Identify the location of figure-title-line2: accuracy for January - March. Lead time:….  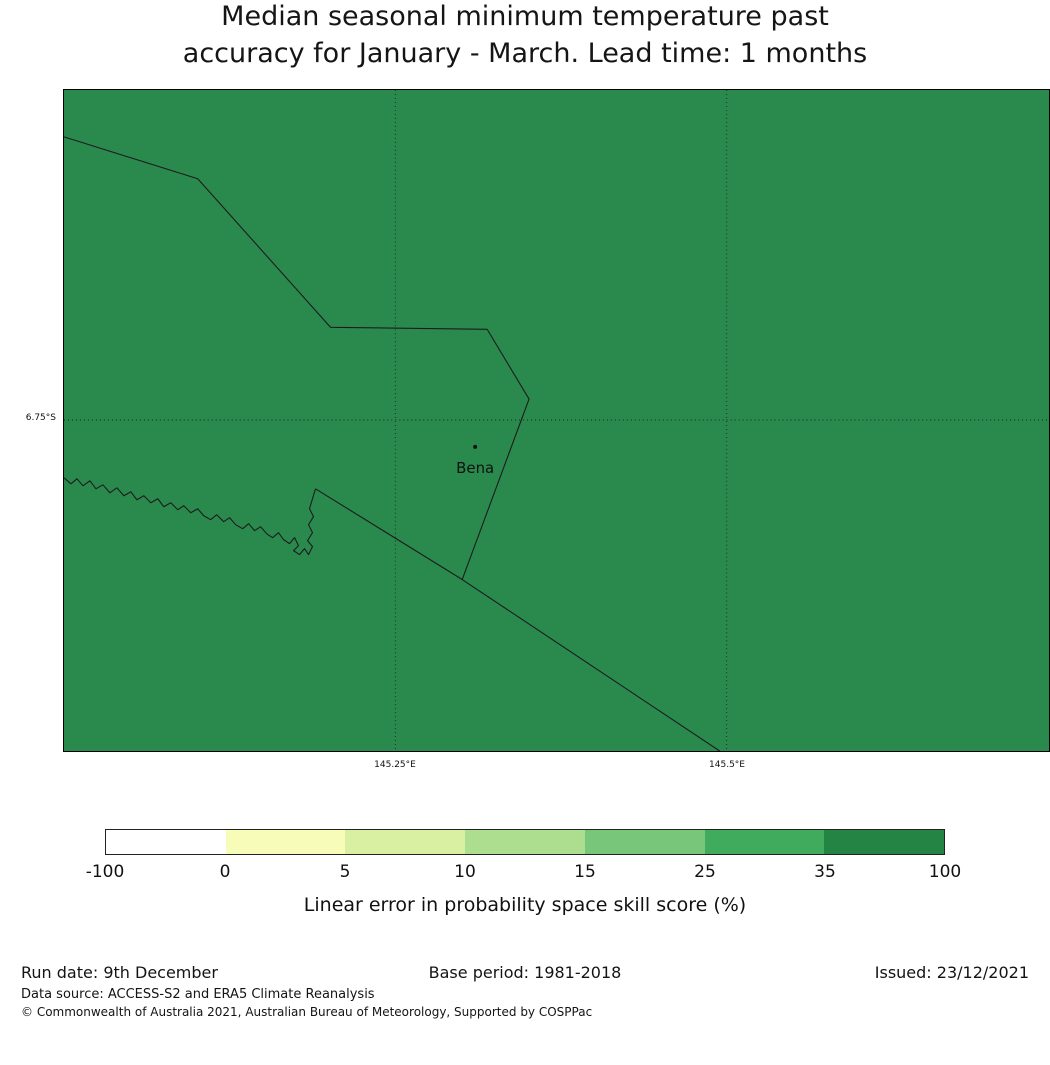
(525, 53).